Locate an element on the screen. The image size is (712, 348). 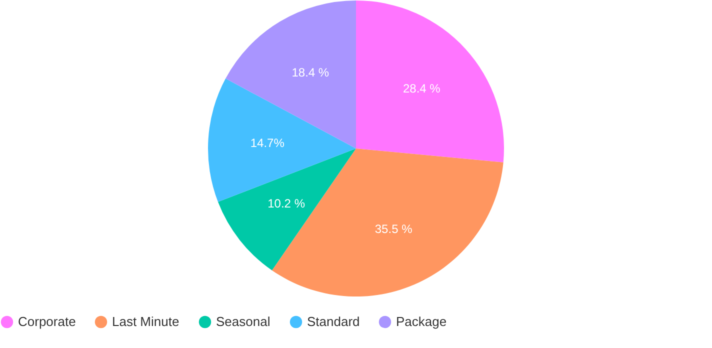
data-label: 35.5 % is located at coordinates (393, 229).